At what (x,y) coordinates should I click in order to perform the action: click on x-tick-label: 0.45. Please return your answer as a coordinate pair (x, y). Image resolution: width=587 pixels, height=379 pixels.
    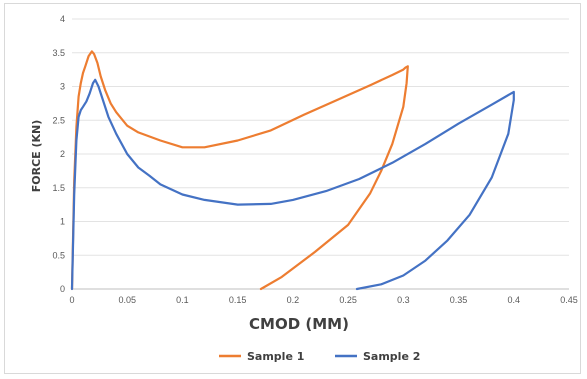
    Looking at the image, I should click on (569, 300).